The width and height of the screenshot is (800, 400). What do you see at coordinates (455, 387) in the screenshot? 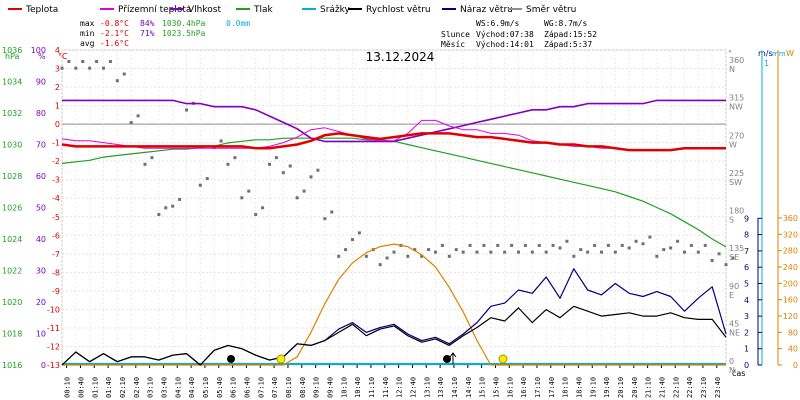
I see `x-tick-label: 14:10` at bounding box center [455, 387].